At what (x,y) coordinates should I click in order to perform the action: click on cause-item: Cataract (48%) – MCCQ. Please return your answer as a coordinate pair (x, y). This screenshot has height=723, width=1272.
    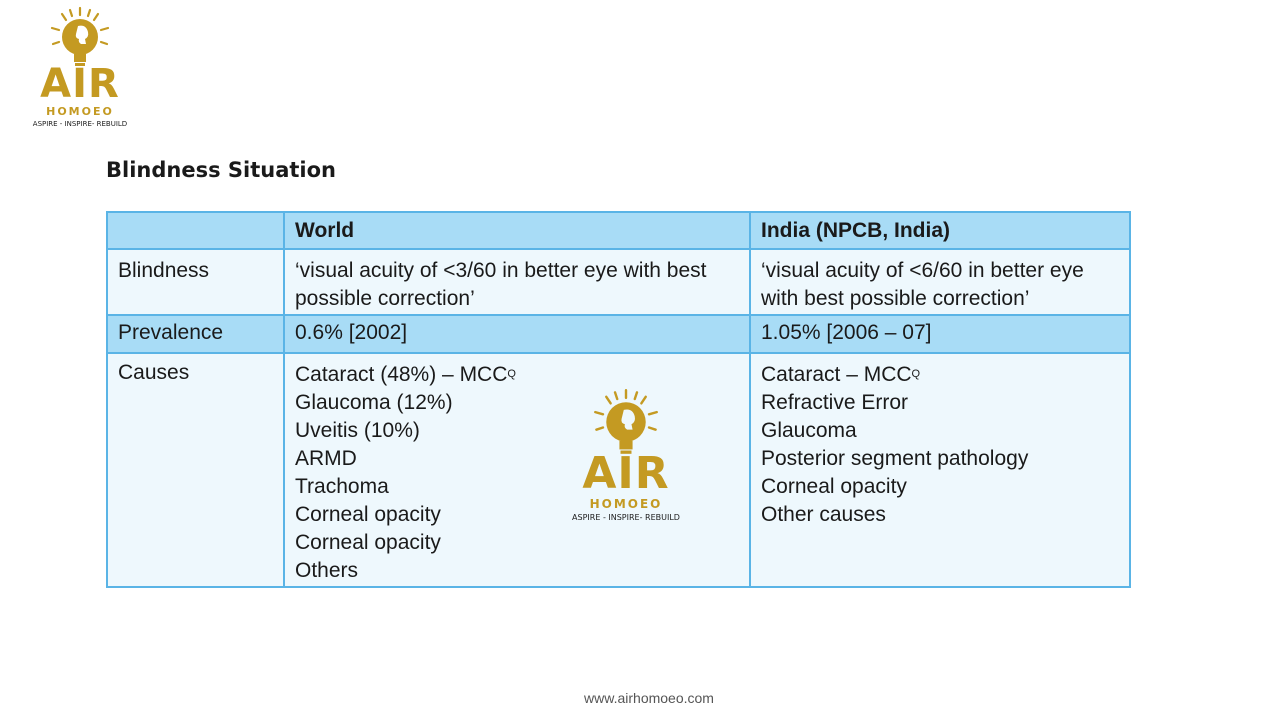
    Looking at the image, I should click on (405, 374).